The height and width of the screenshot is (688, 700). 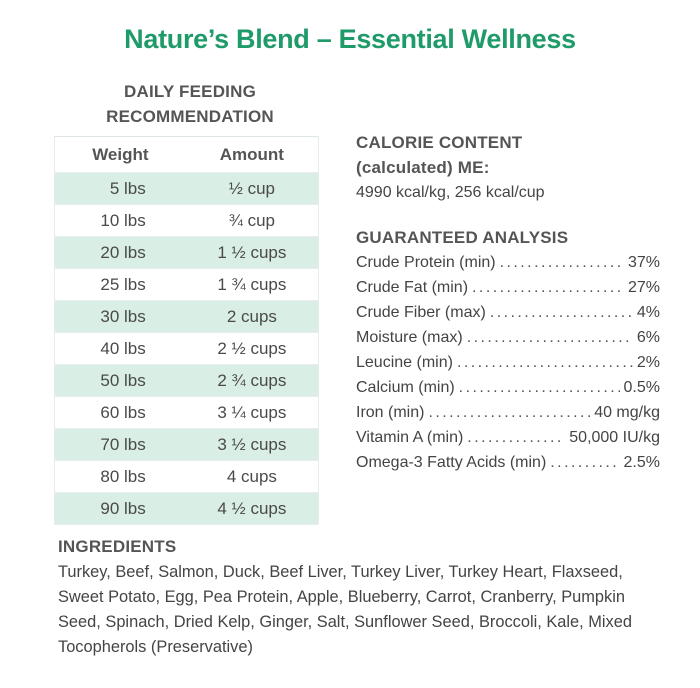 I want to click on table-row: 30 lbs 2 cups, so click(x=186, y=316).